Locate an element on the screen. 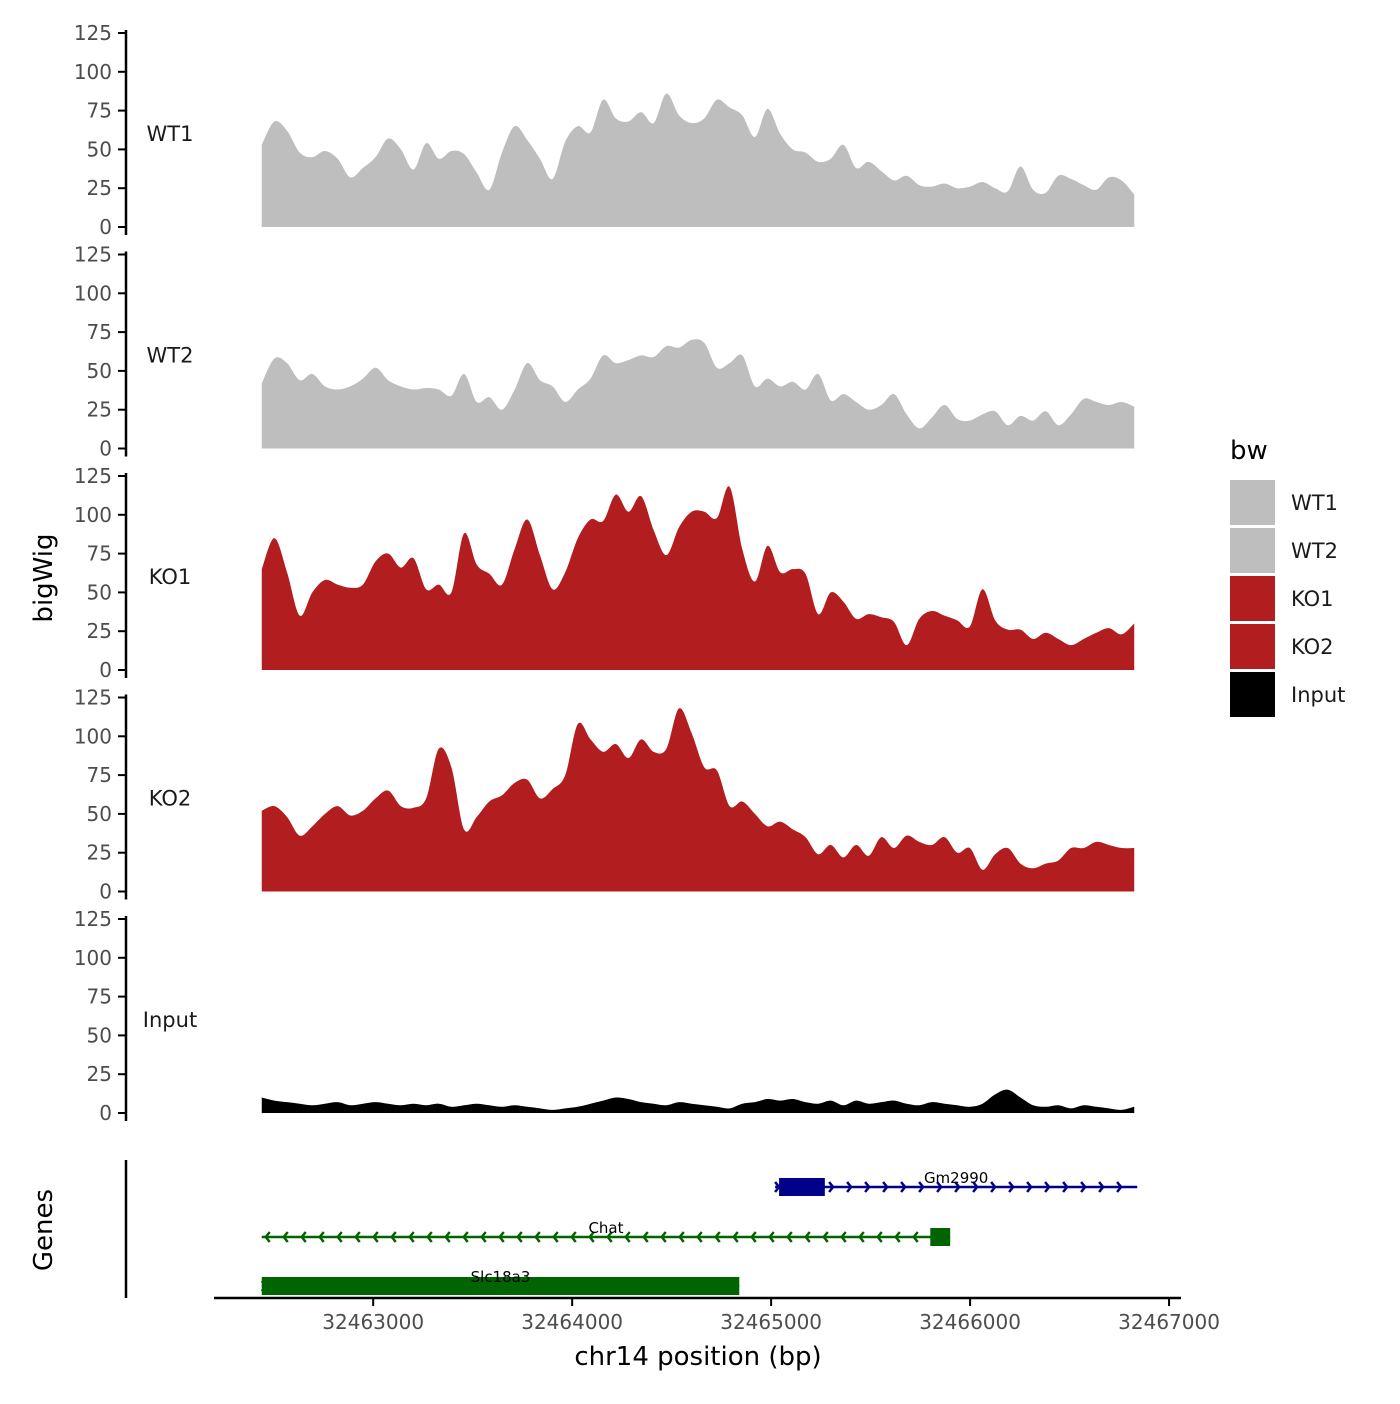 This screenshot has height=1404, width=1400. x-tick-label: 32463000 is located at coordinates (373, 1322).